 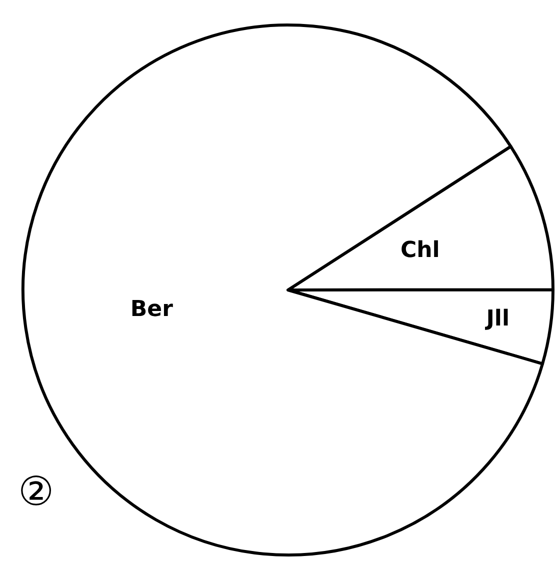 I want to click on slice-label: Jll, so click(x=497, y=319).